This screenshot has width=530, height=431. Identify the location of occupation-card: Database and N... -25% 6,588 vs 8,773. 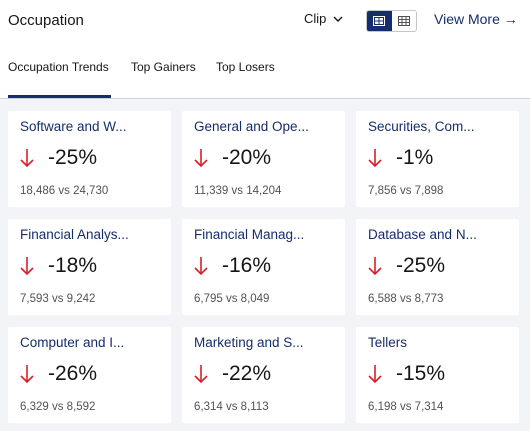
(437, 267).